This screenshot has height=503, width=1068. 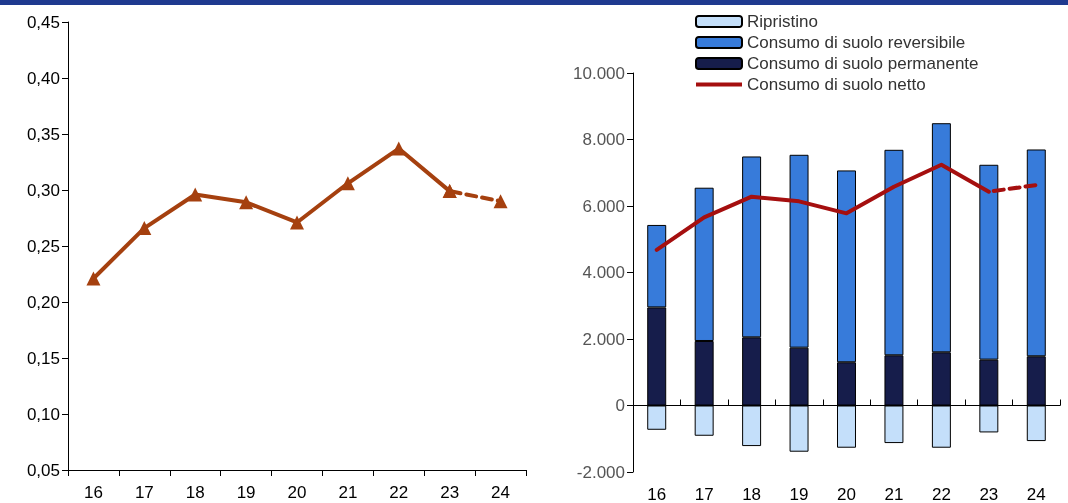 What do you see at coordinates (43, 134) in the screenshot?
I see `y-tick-label: 0,35` at bounding box center [43, 134].